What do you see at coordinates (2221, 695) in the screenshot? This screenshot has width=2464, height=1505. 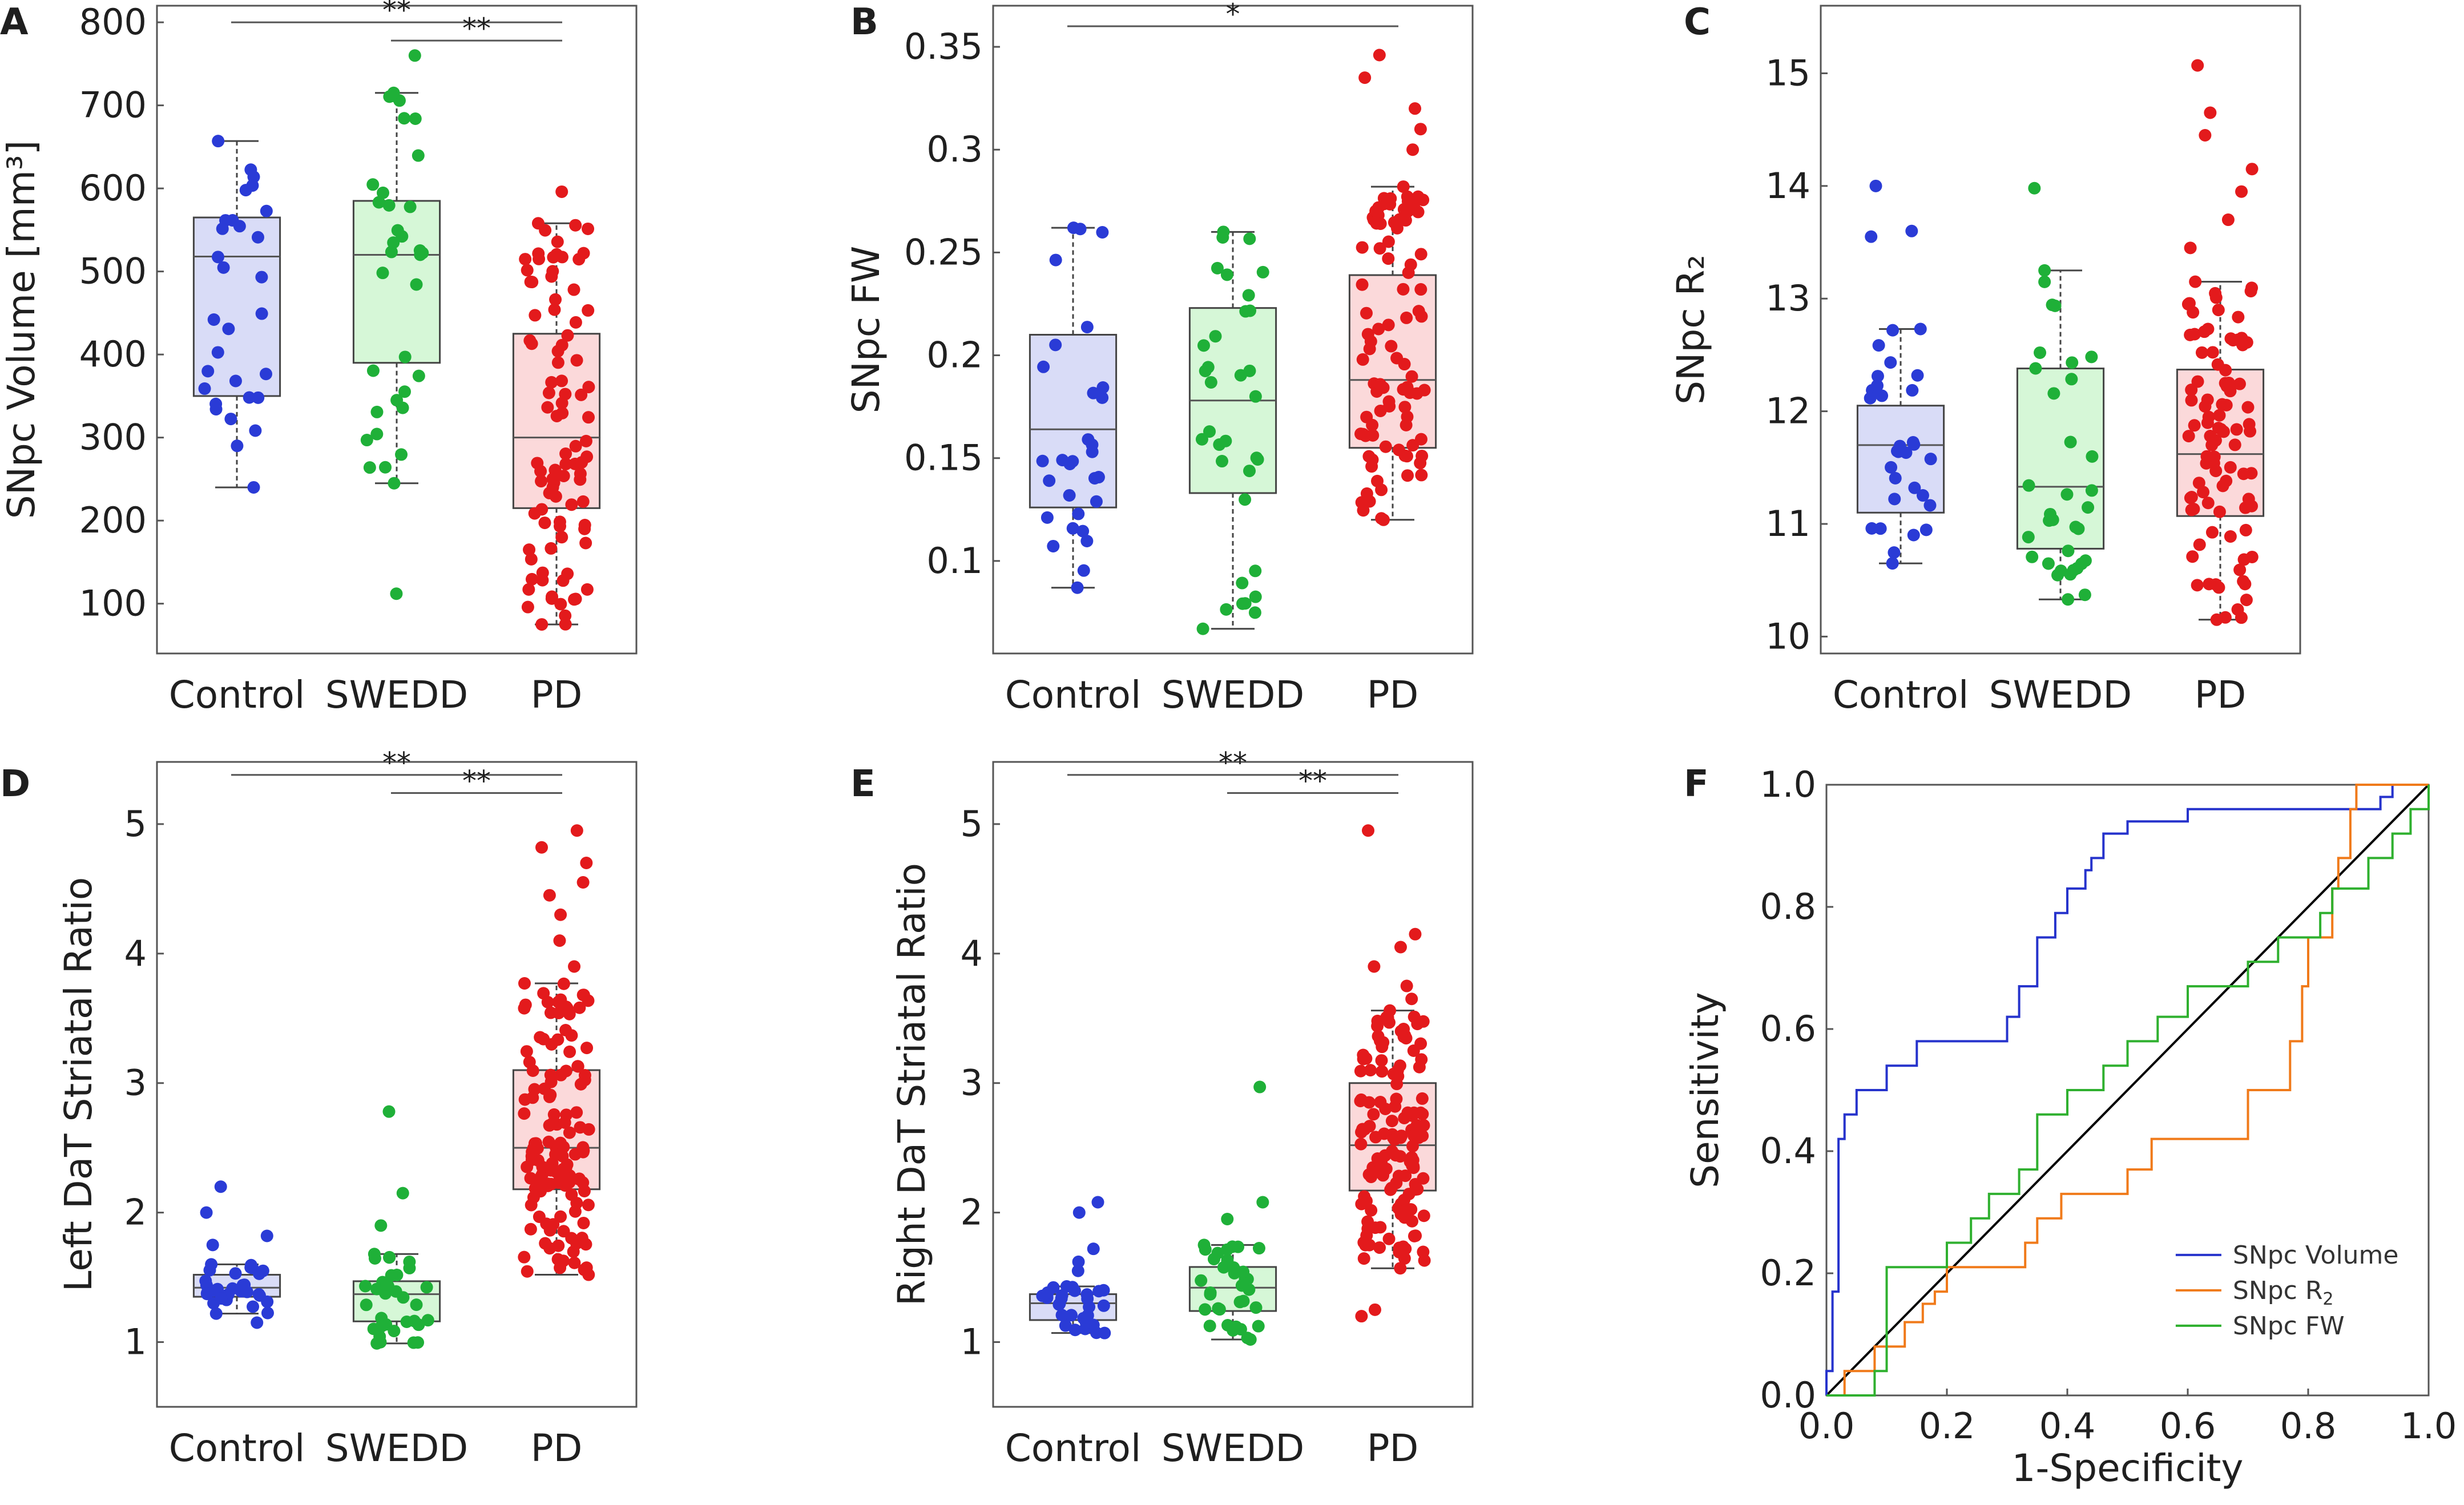 I see `x-category-label: PD` at bounding box center [2221, 695].